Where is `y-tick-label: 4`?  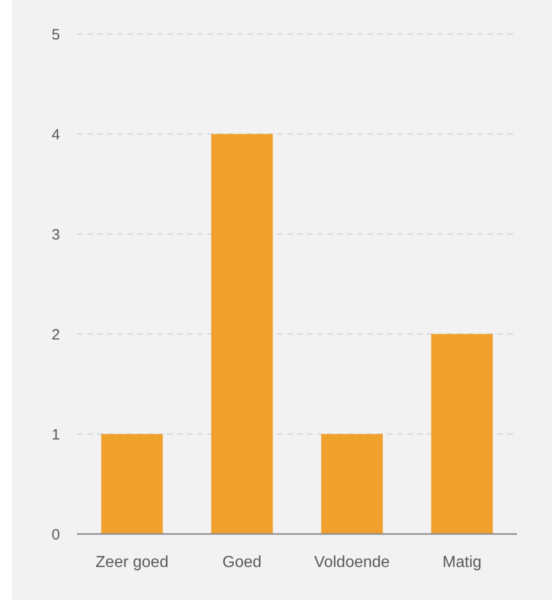 y-tick-label: 4 is located at coordinates (56, 135).